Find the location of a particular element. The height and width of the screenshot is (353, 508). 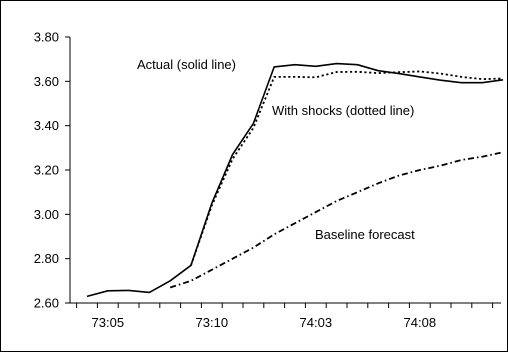

y-tick-label: 3.80 is located at coordinates (46, 37).